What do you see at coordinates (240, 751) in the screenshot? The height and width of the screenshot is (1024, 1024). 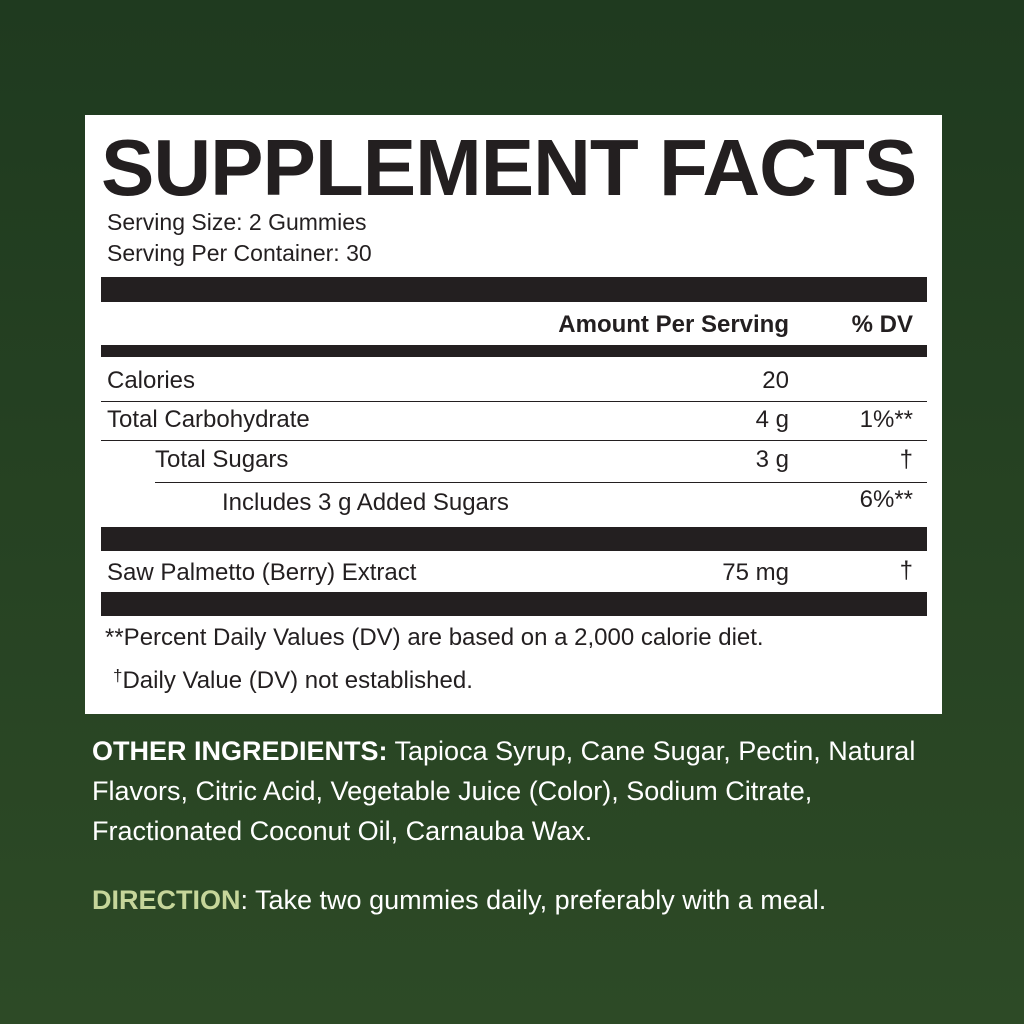 I see `other-ingredients-label: OTHER INGREDIENTS:` at bounding box center [240, 751].